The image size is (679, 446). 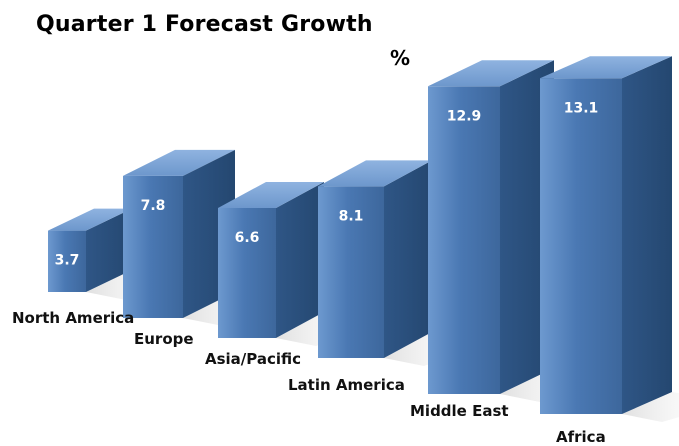 What do you see at coordinates (164, 339) in the screenshot?
I see `category-label: Europe` at bounding box center [164, 339].